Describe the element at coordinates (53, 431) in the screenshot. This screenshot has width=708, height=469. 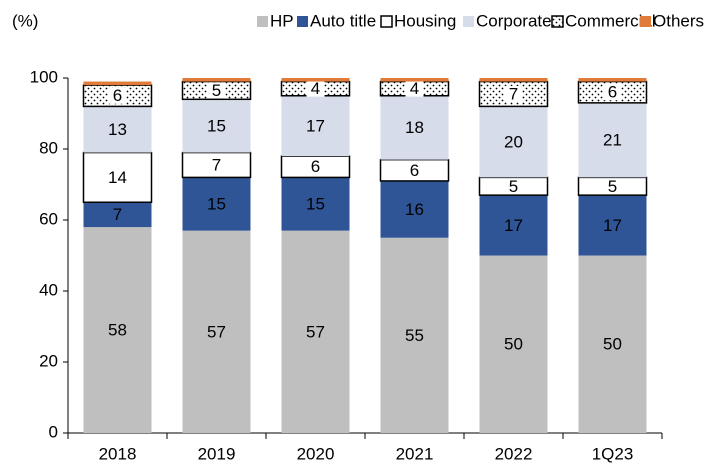
I see `y-tick-label: 0` at that location.